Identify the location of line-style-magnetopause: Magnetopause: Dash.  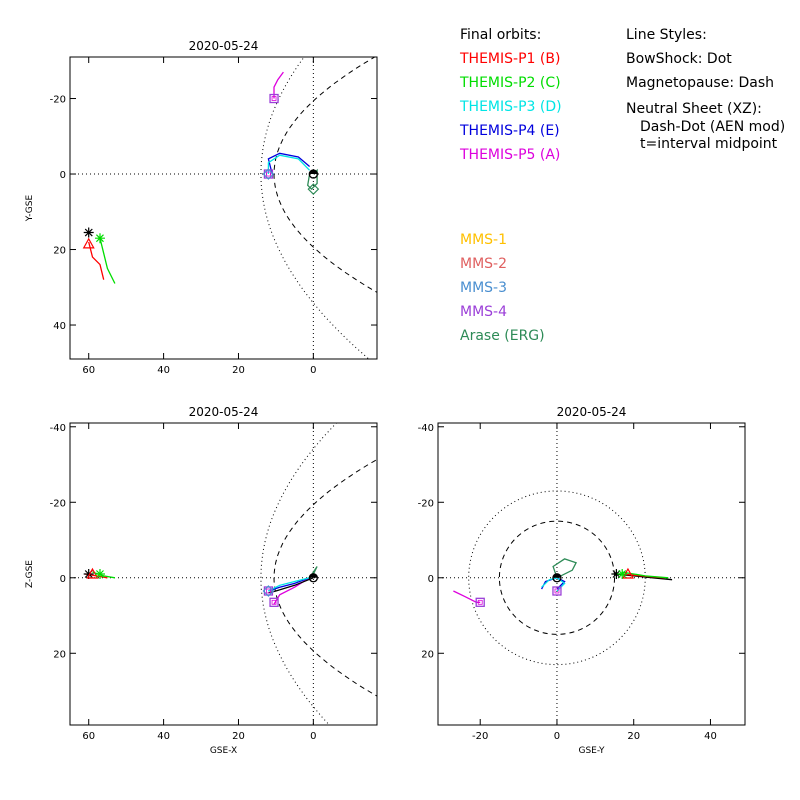
(700, 83).